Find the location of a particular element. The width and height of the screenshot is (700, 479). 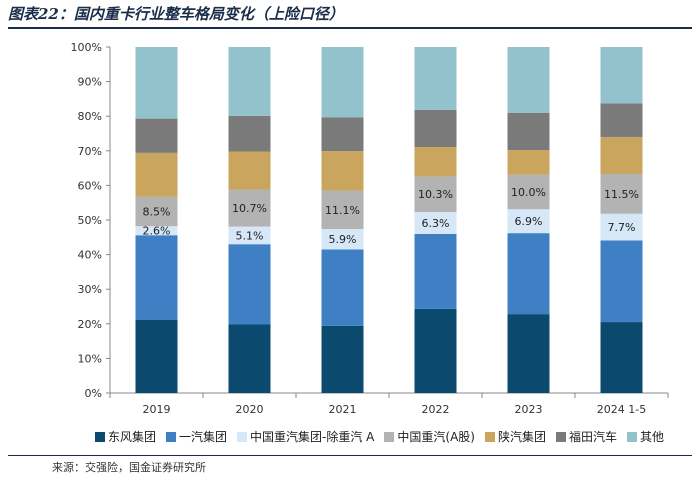

data-label: 11.1% is located at coordinates (342, 210).